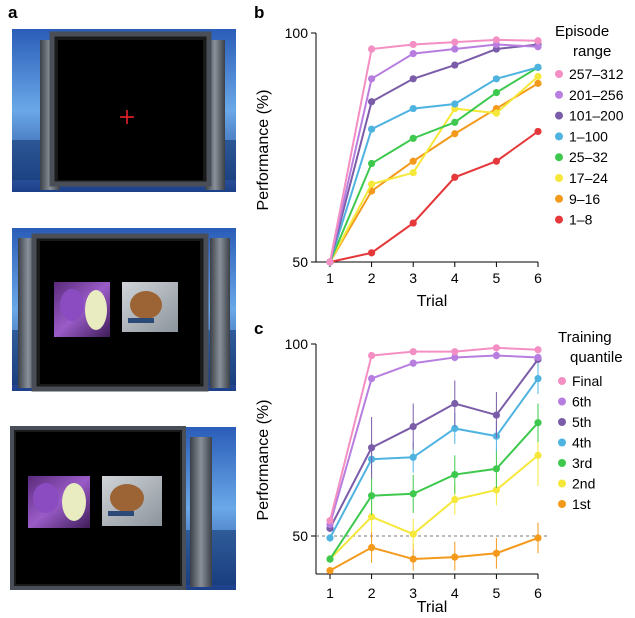 The image size is (635, 618). What do you see at coordinates (582, 463) in the screenshot?
I see `legend-label: 3rd` at bounding box center [582, 463].